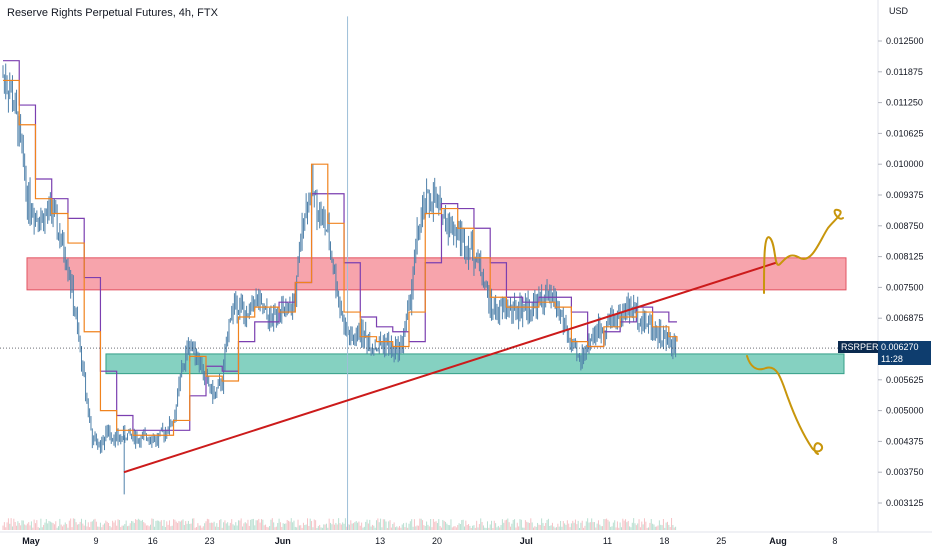  What do you see at coordinates (905, 164) in the screenshot?
I see `price-tick-label: 0.010000` at bounding box center [905, 164].